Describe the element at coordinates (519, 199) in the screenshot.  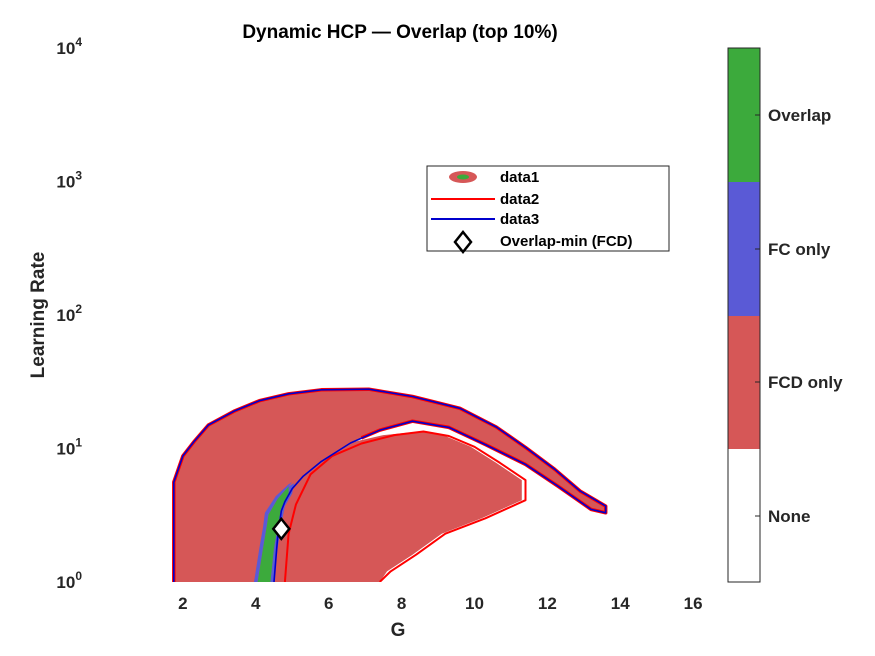
I see `legend-data2-label: data2` at that location.